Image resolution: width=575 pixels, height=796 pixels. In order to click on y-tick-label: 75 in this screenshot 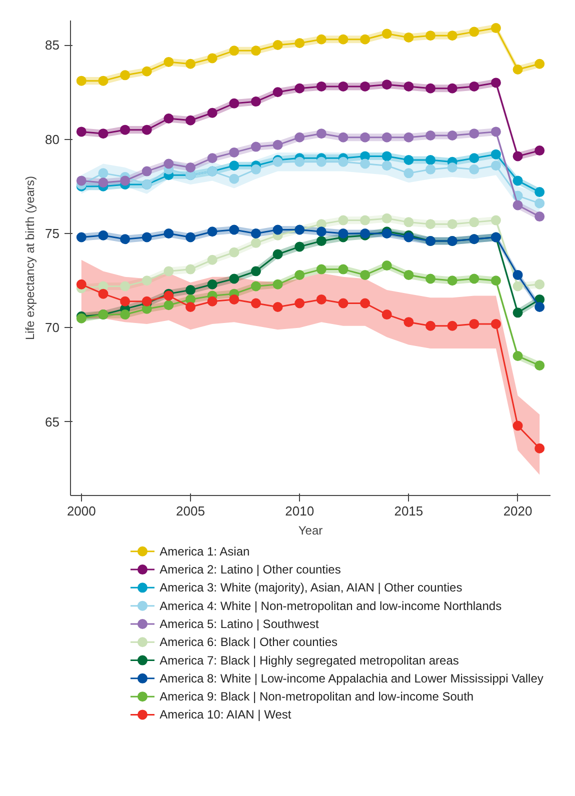, I will do `click(52, 233)`.